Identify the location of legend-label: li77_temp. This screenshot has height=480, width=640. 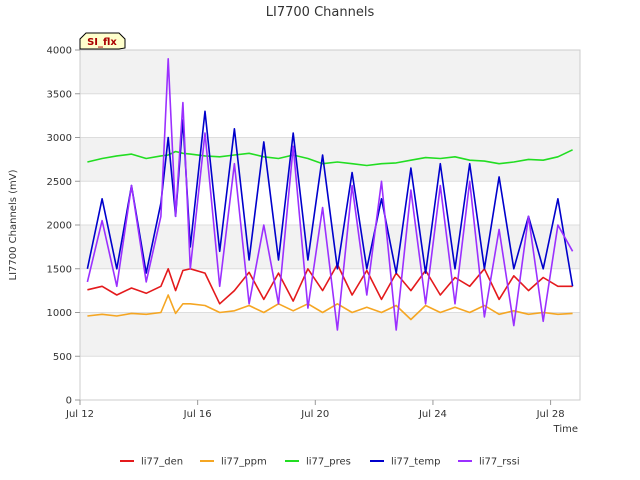
(415, 462).